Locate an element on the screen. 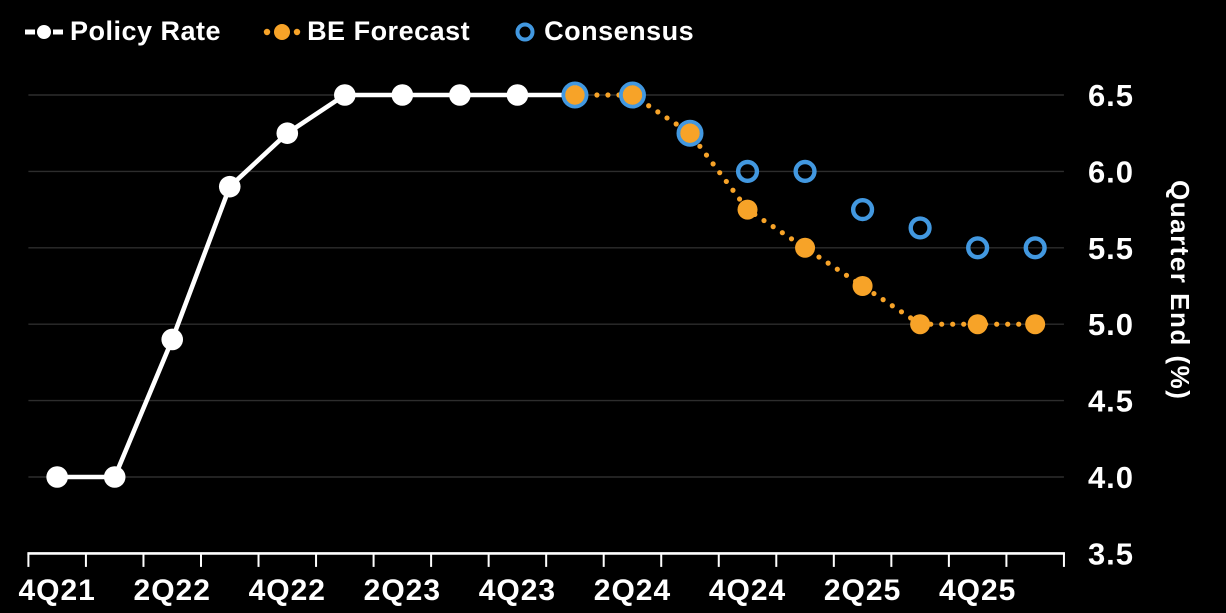  legend-item-consensus: Consensus is located at coordinates (603, 31).